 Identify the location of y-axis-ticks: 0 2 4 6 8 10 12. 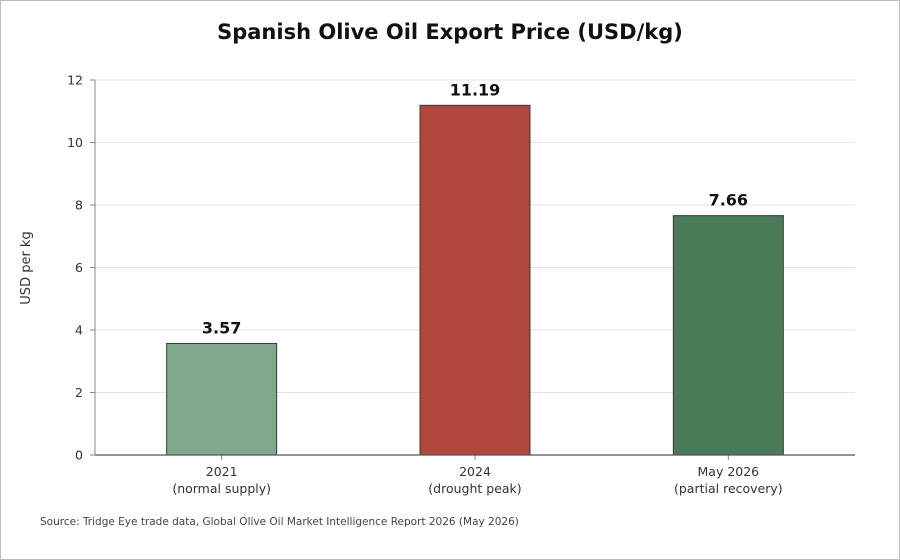
(81, 268).